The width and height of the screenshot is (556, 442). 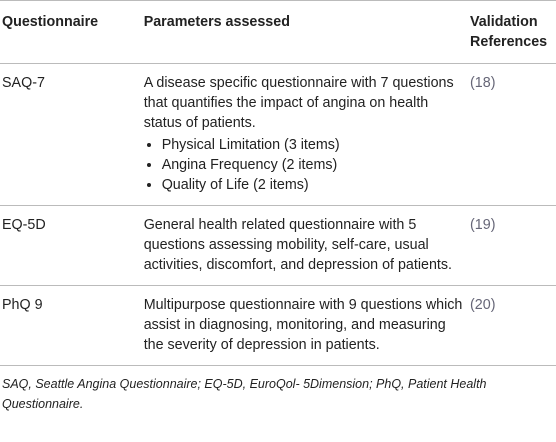 I want to click on reference-cell: (20), so click(x=513, y=325).